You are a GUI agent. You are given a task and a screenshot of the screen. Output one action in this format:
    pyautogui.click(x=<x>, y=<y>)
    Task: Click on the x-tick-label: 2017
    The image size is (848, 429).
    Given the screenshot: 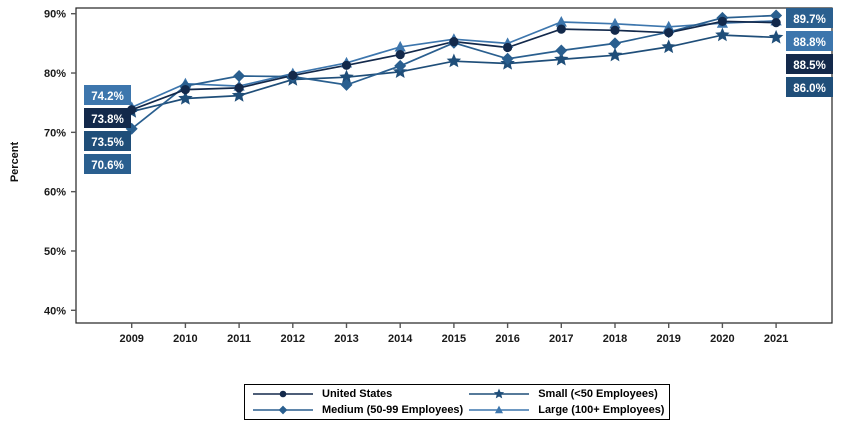 What is the action you would take?
    pyautogui.click(x=561, y=339)
    